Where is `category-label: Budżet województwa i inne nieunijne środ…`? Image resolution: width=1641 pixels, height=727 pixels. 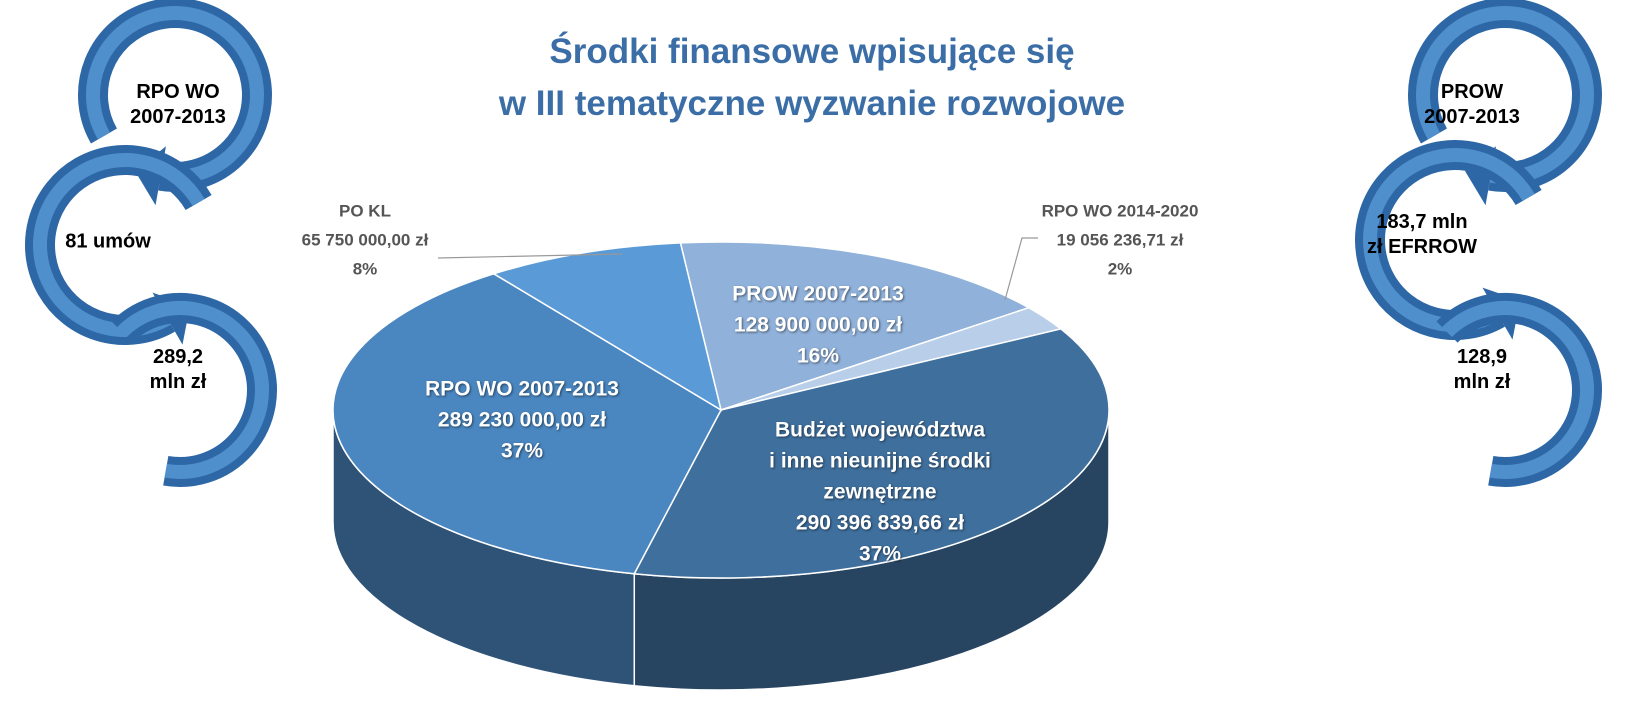 category-label: Budżet województwa i inne nieunijne środ… is located at coordinates (880, 461).